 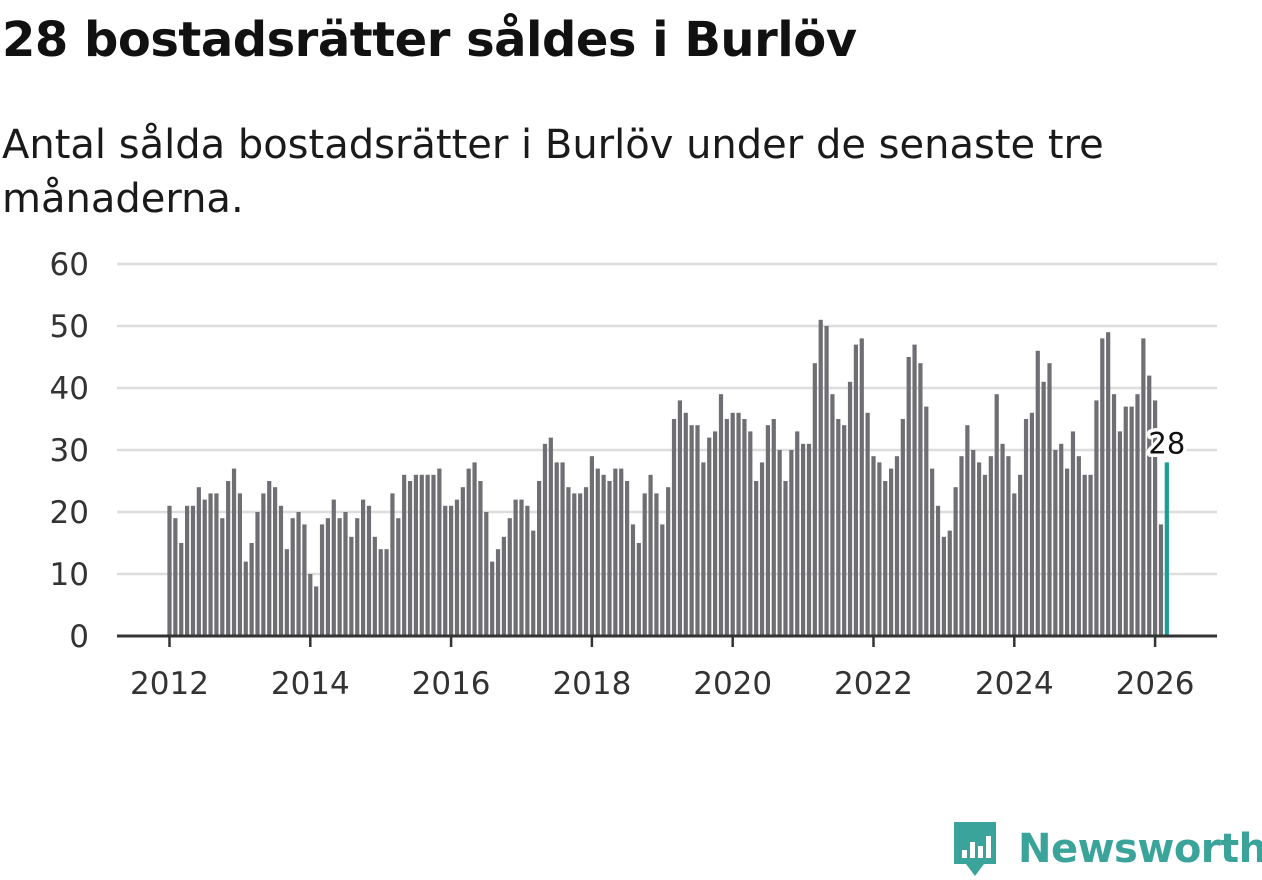 What do you see at coordinates (1166, 549) in the screenshot?
I see `bar-latest` at bounding box center [1166, 549].